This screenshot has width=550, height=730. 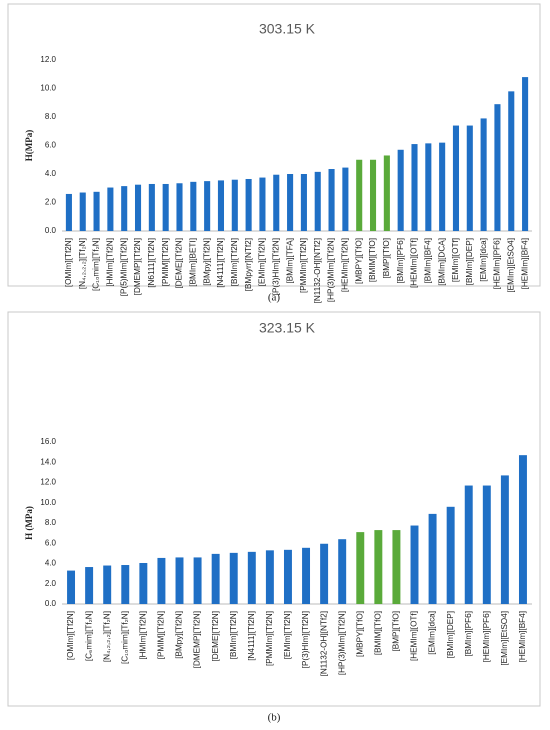 What do you see at coordinates (192, 262) in the screenshot?
I see `x-tick-label: [BMIm][BETI]` at bounding box center [192, 262].